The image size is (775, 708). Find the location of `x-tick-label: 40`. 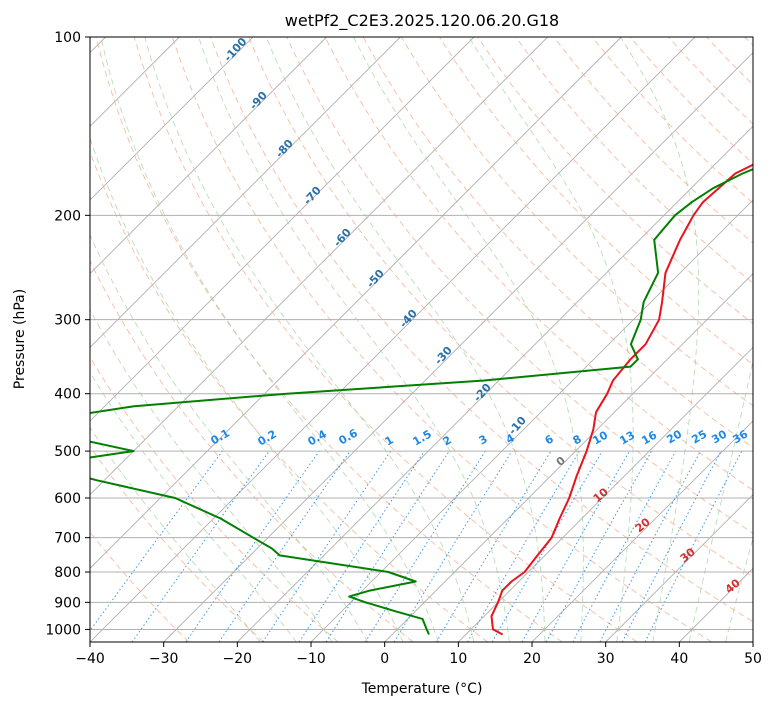

x-tick-label: 40 is located at coordinates (679, 659).